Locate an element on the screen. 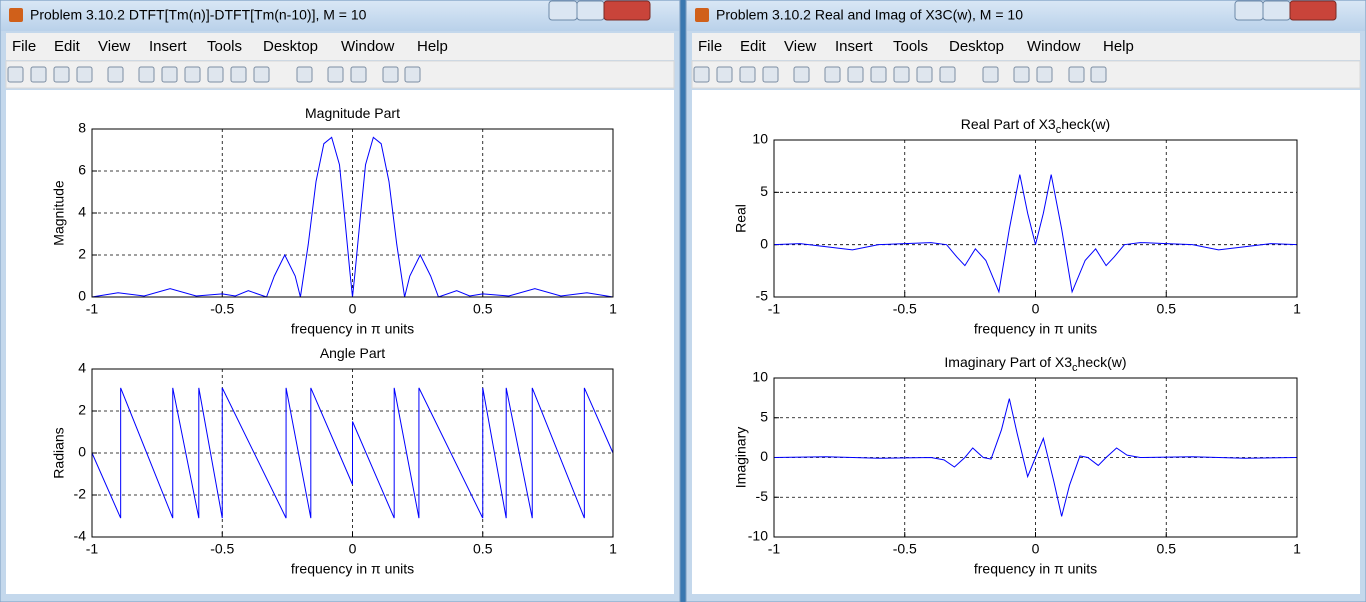  x-axis-label: frequency in π units is located at coordinates (1035, 329).